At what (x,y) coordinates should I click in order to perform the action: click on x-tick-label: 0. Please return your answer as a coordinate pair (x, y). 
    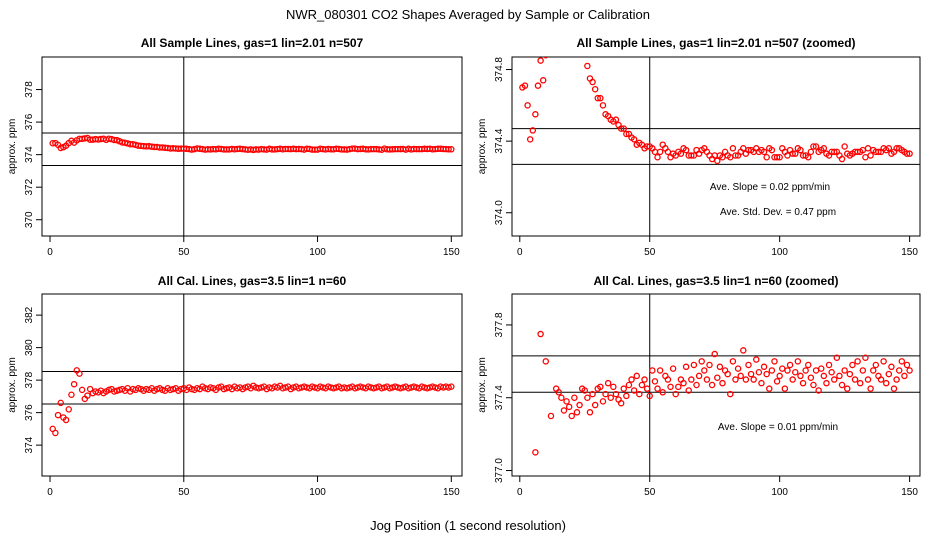
    Looking at the image, I should click on (520, 492).